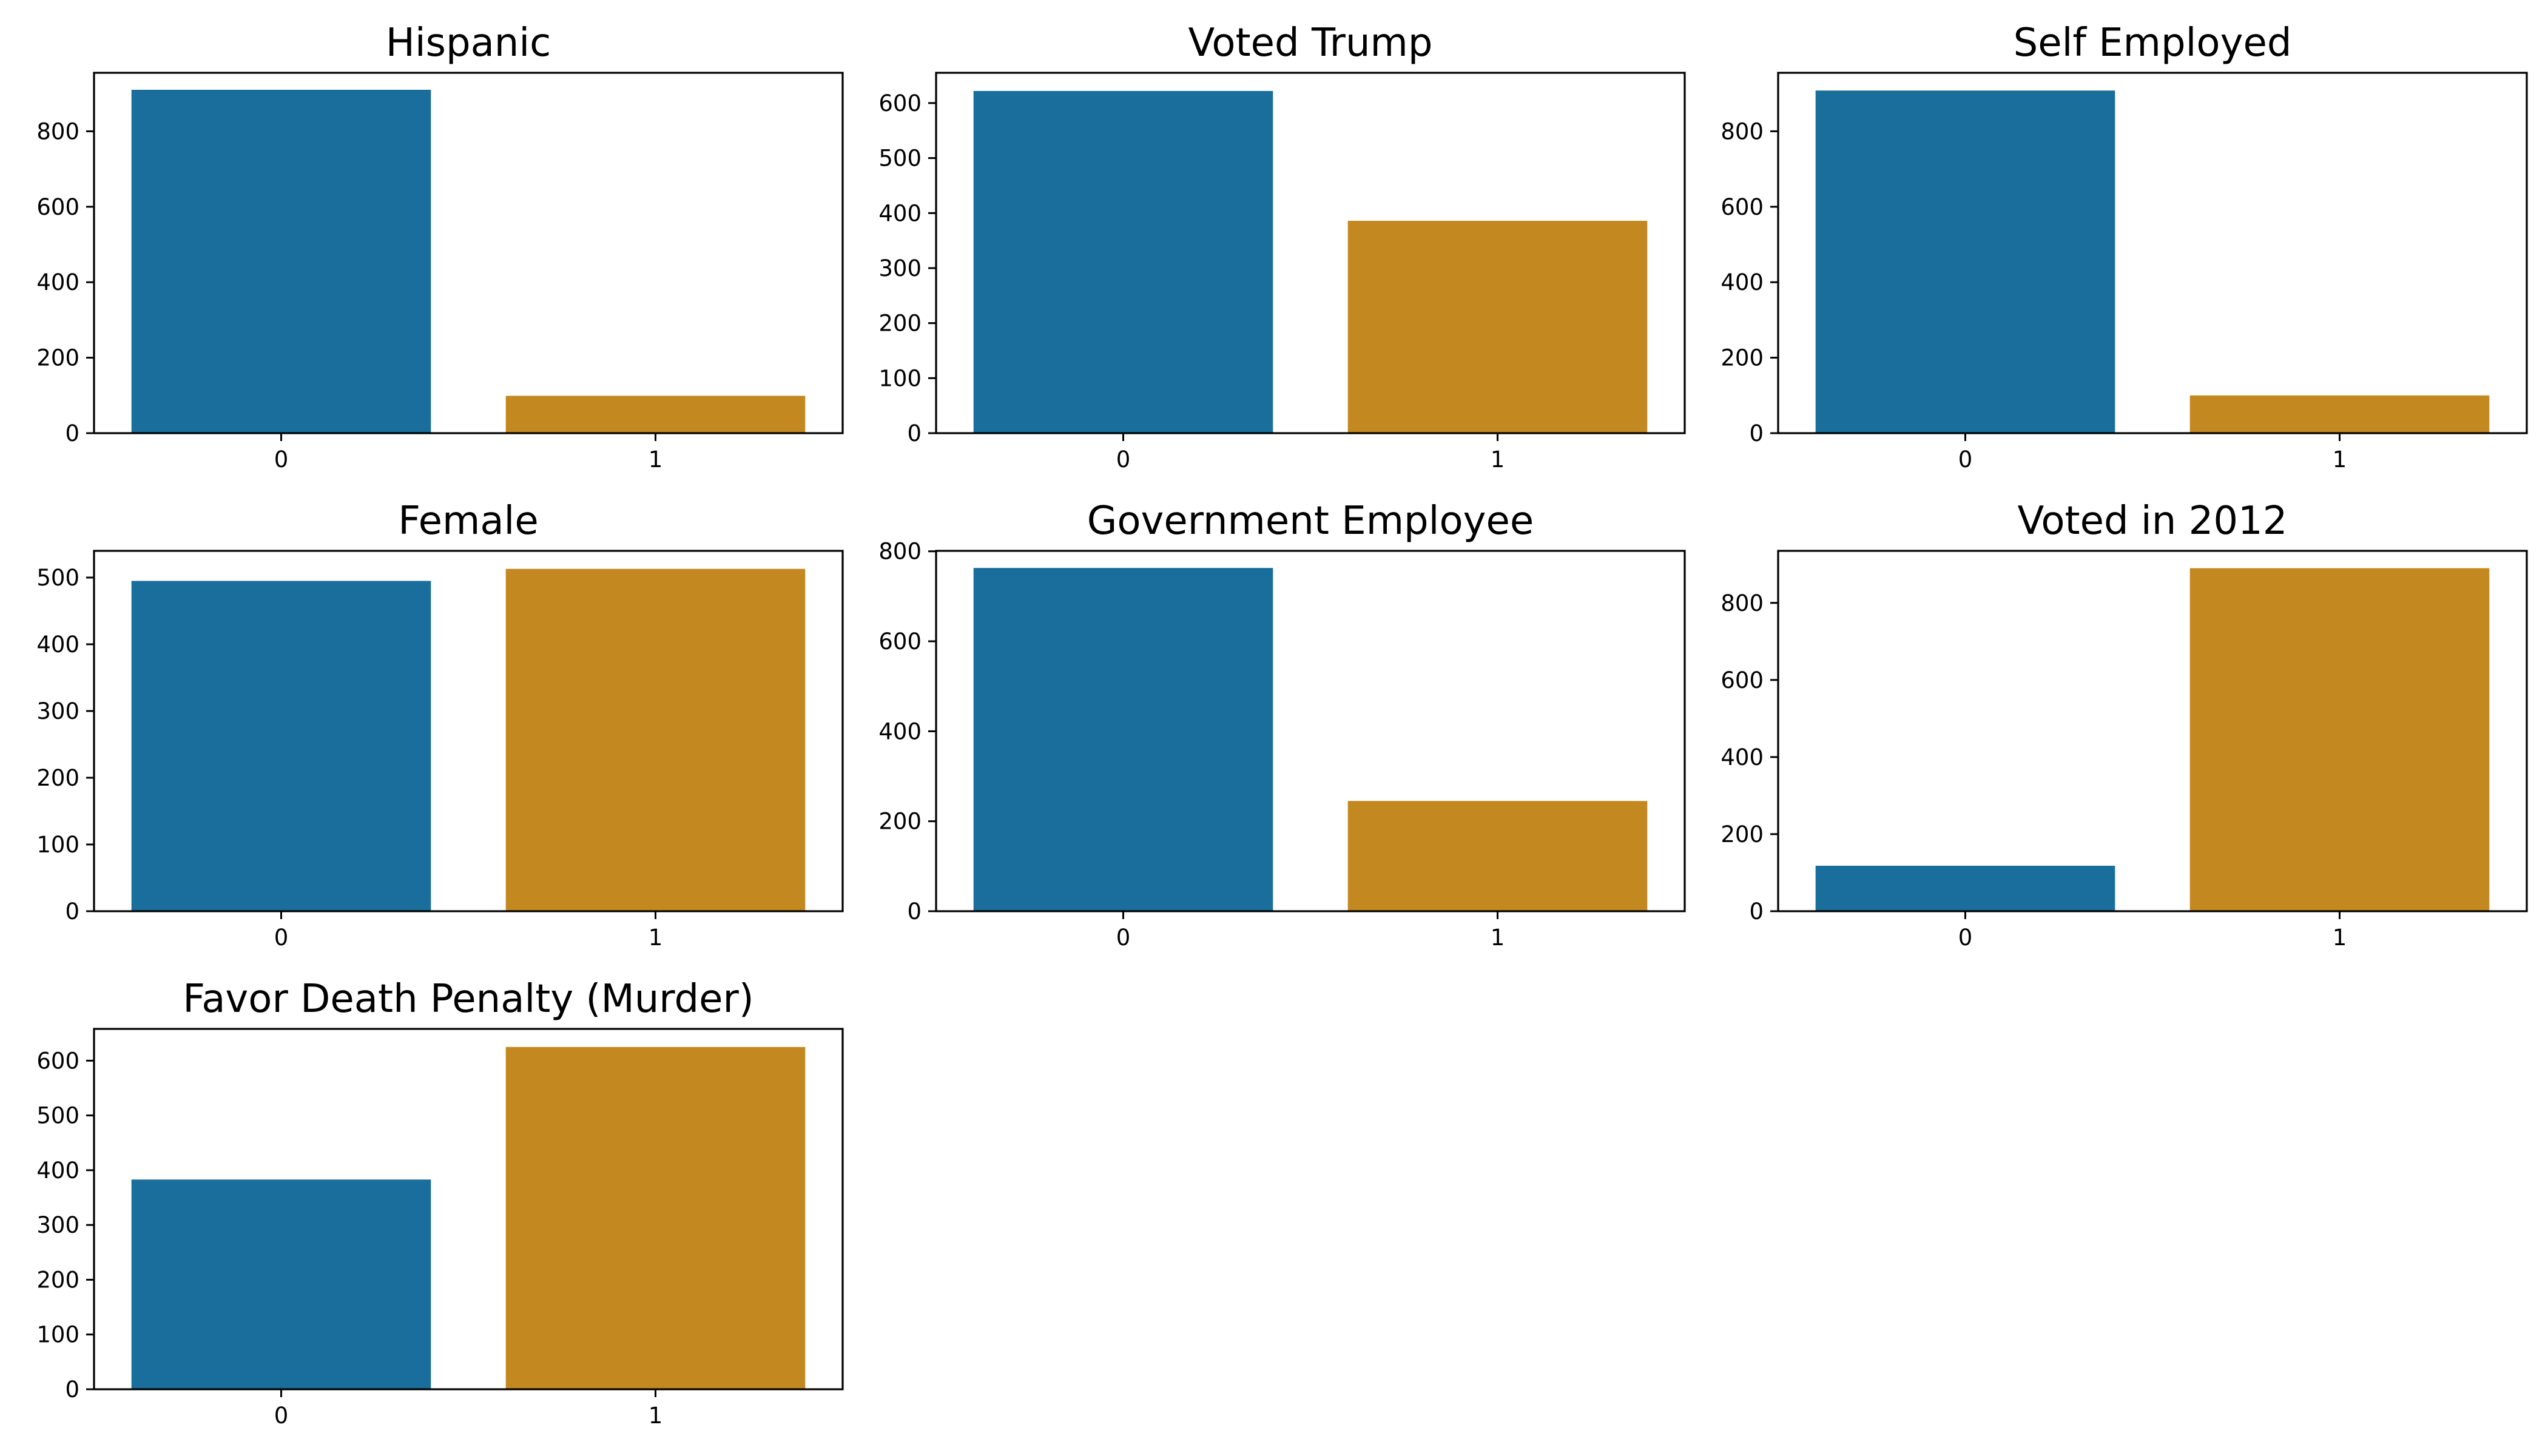  Describe the element at coordinates (468, 43) in the screenshot. I see `chart-title: Hispanic` at that location.